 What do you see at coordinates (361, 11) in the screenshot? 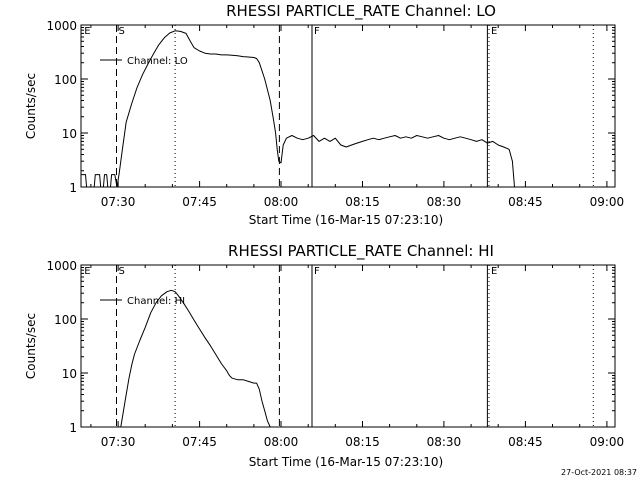
I see `chart-title: RHESSI PARTICLE_RATE Channel: LO` at bounding box center [361, 11].